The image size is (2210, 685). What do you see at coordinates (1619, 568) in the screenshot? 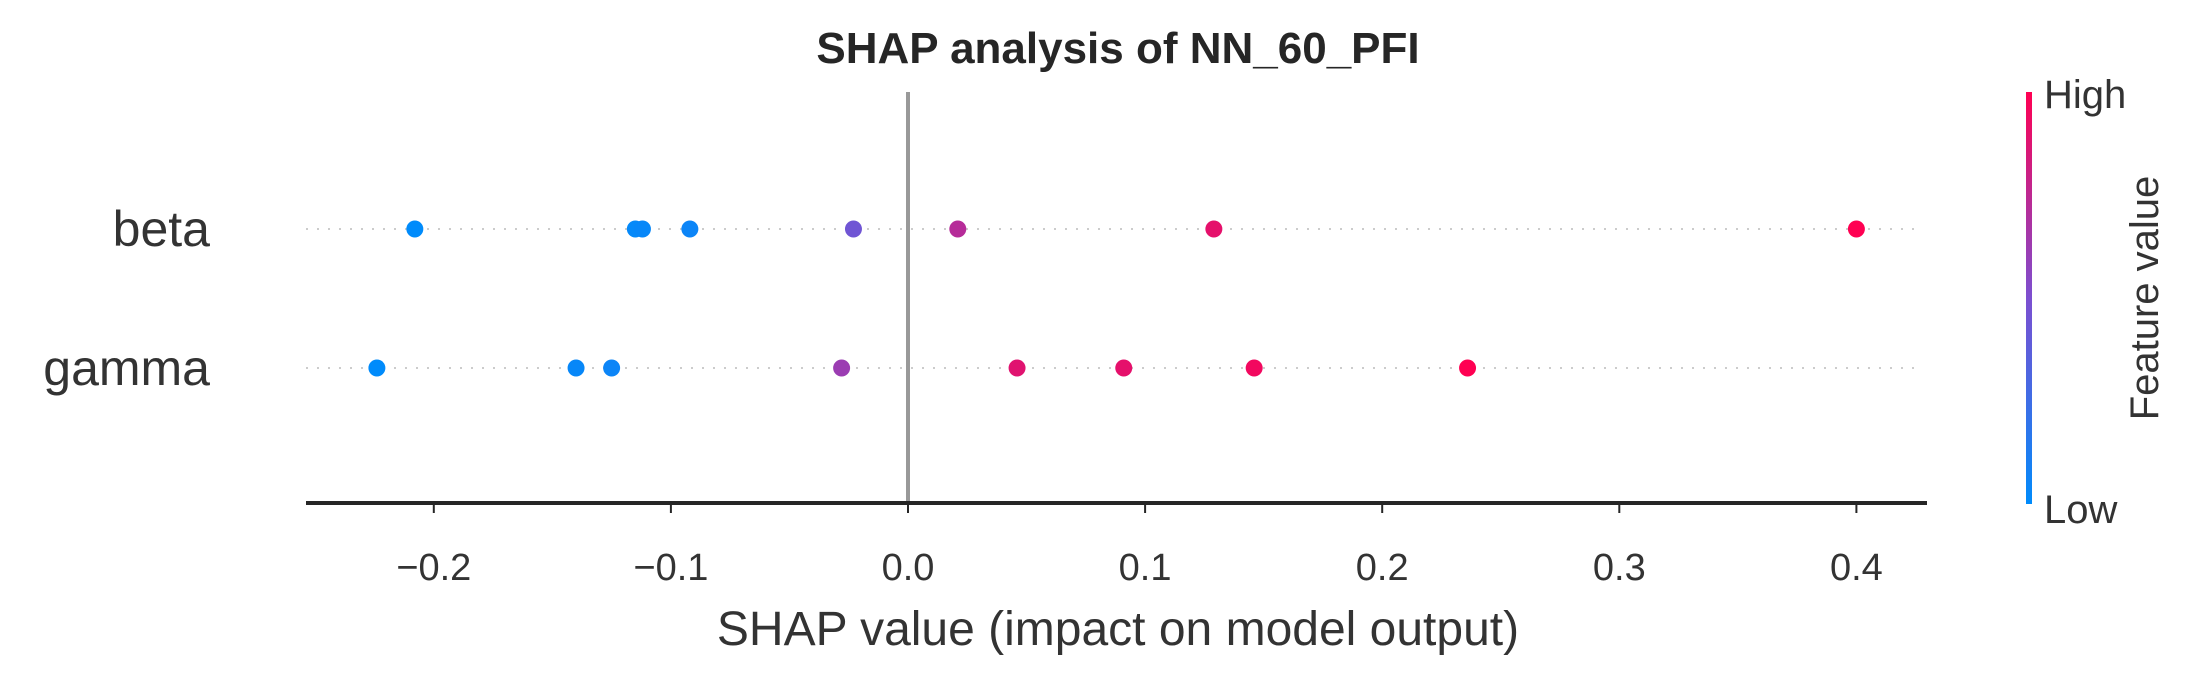
I see `x-tick-label: 0.3` at bounding box center [1619, 568].